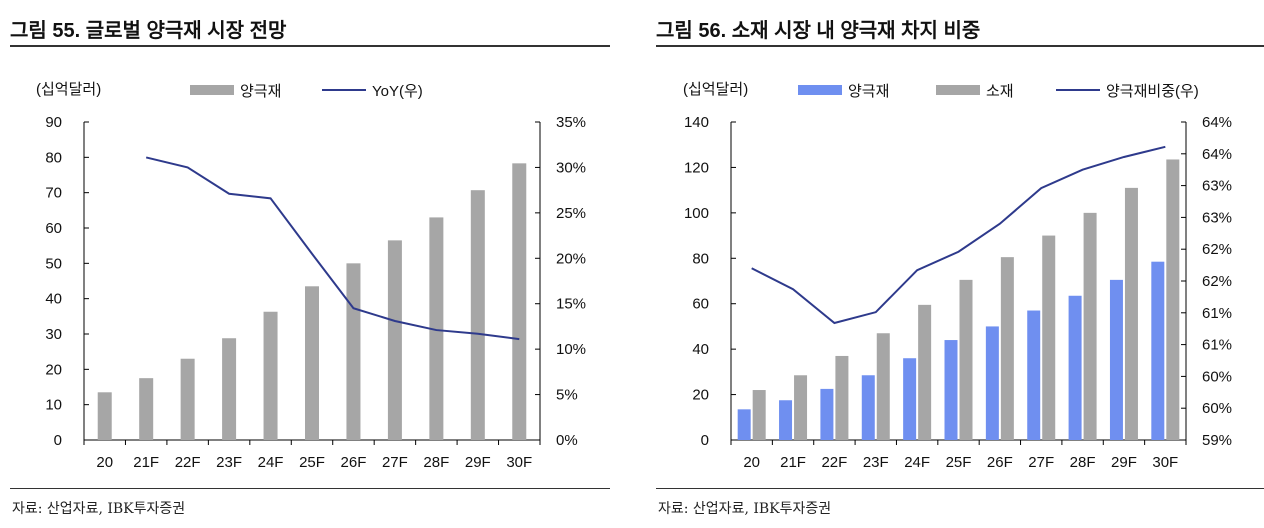  I want to click on chart1-y2-tick-label: 0%, so click(567, 440).